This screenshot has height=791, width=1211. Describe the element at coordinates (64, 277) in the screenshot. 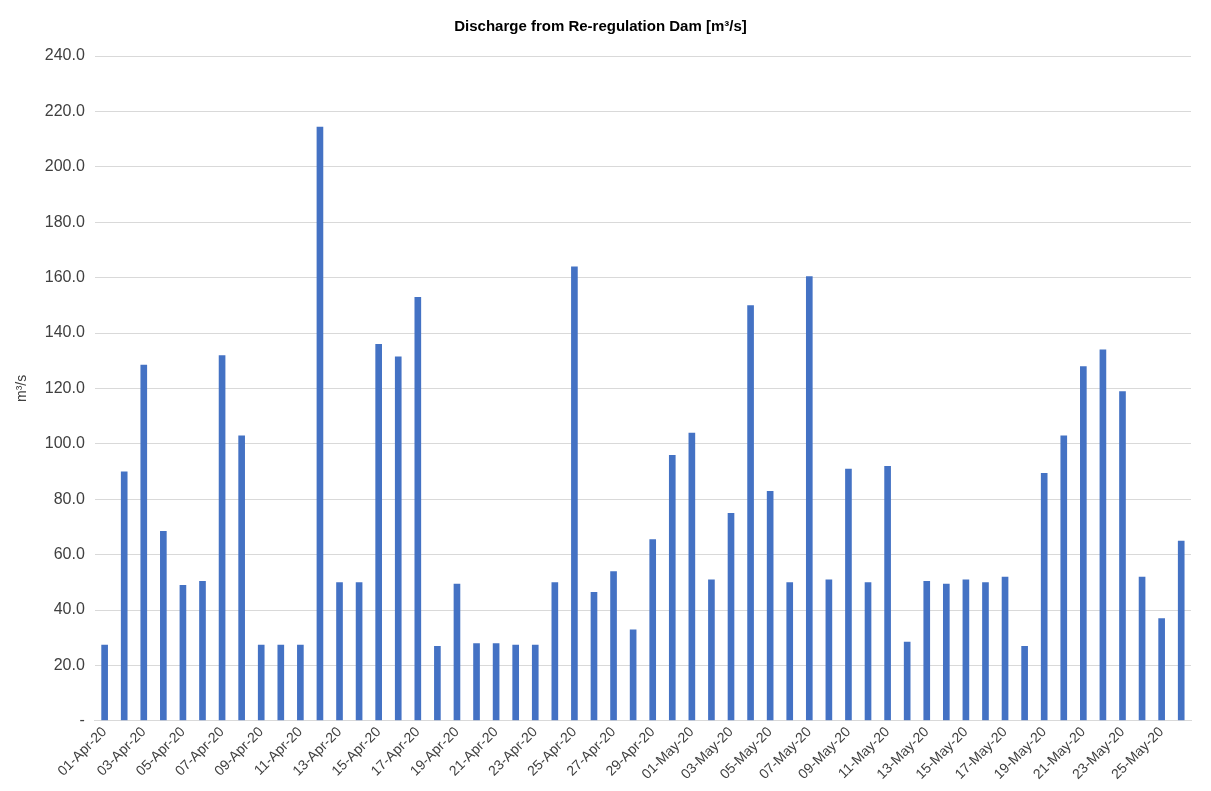

I see `y-tick-label: 160.0` at that location.